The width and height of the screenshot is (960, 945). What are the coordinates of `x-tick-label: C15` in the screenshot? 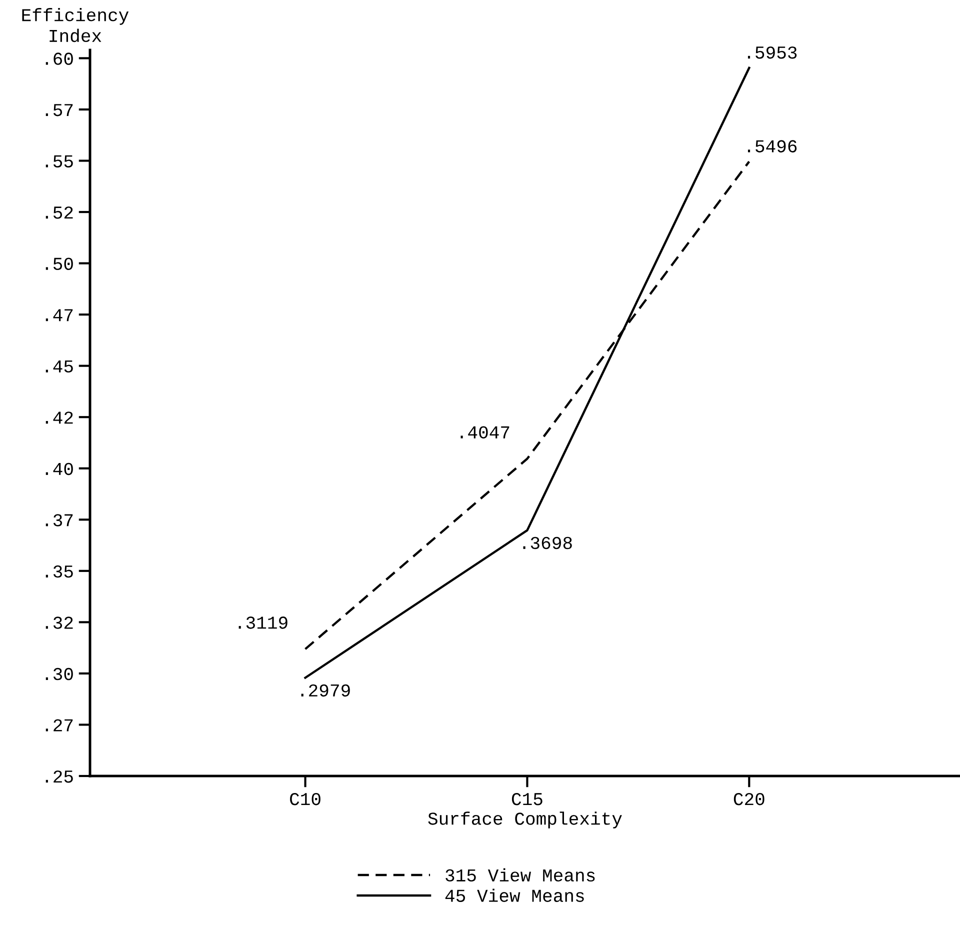 It's located at (527, 799).